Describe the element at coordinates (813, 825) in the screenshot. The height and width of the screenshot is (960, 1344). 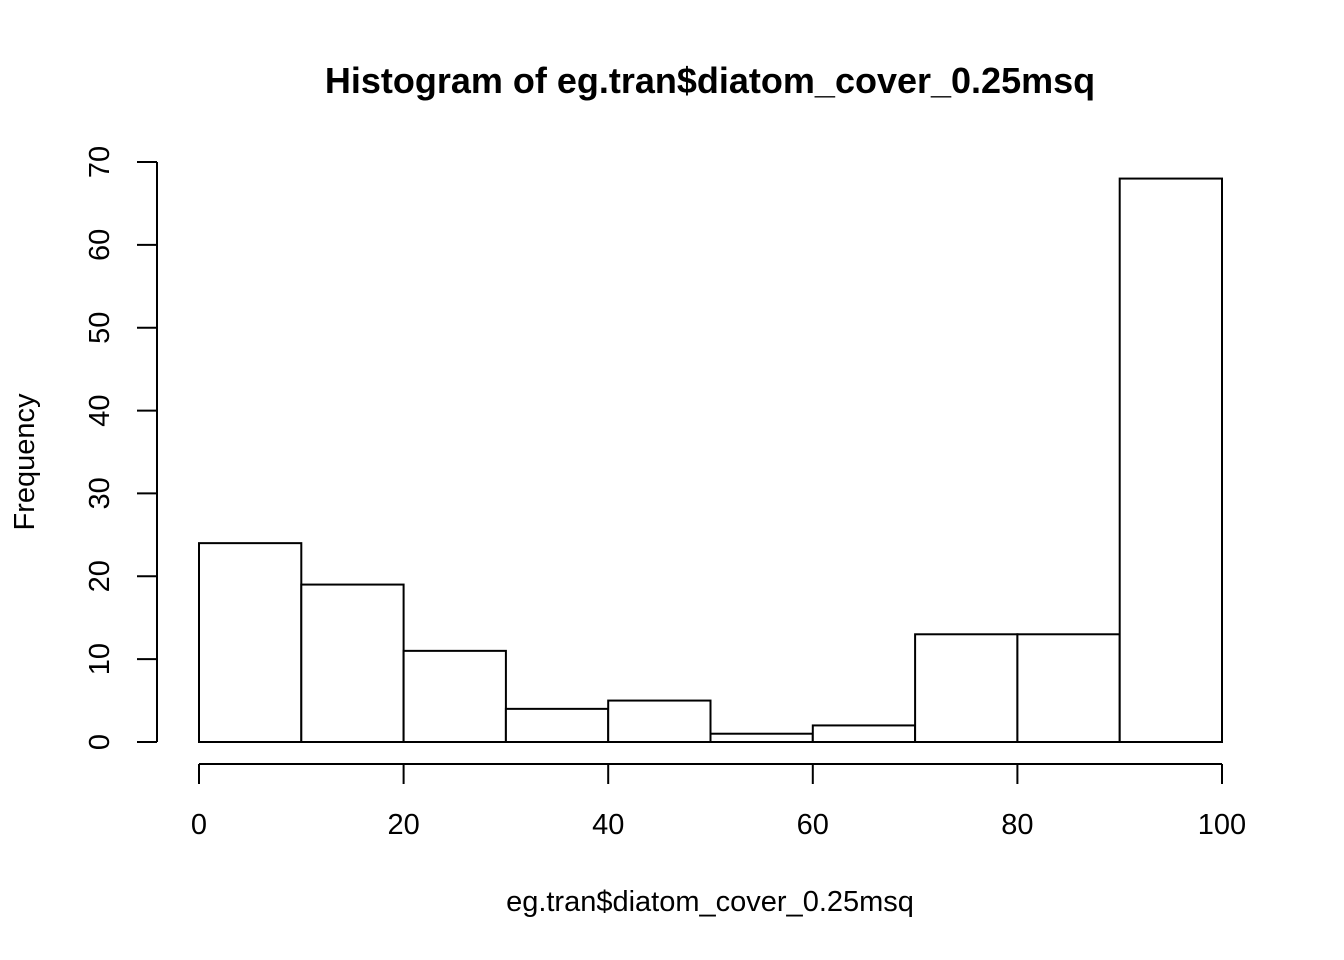
I see `x-tick-label-3: 60` at that location.